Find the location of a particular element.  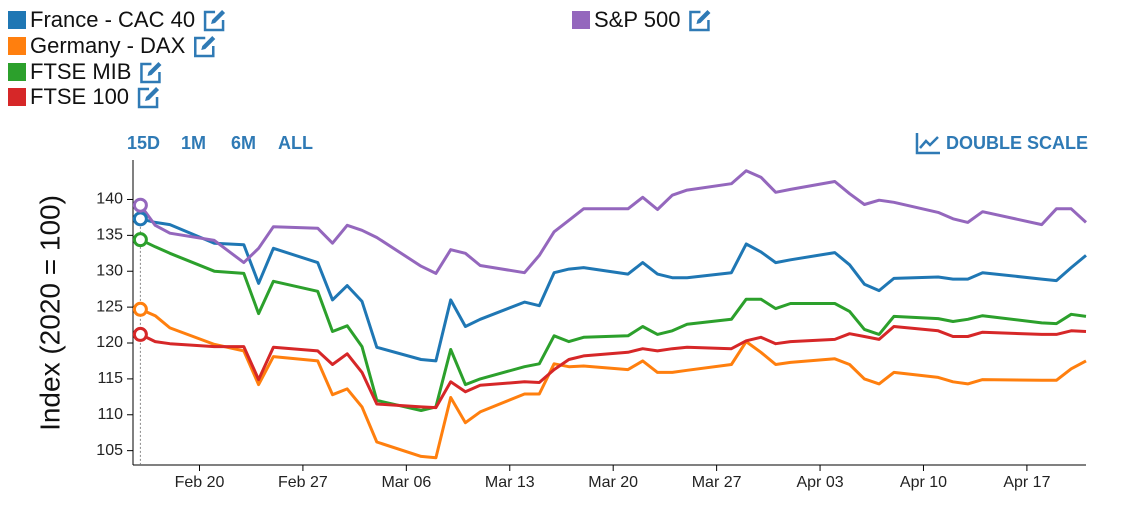

legend-item: FTSE MIB is located at coordinates (85, 71).